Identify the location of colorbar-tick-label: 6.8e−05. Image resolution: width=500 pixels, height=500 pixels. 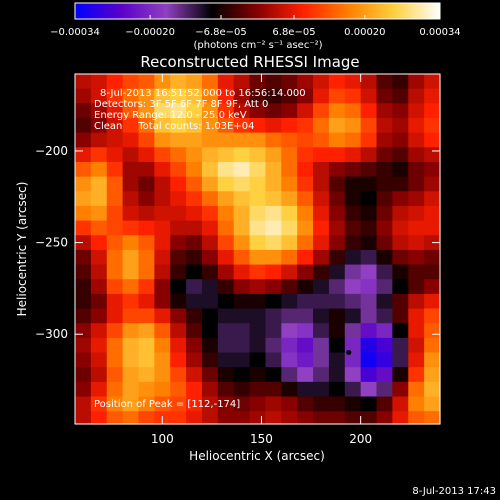
(293, 32).